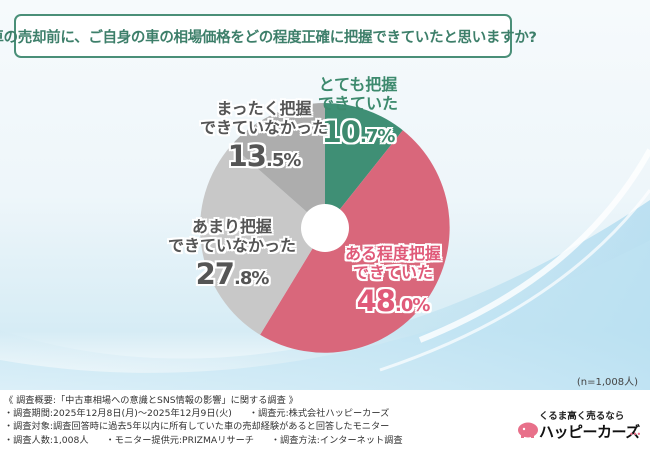  Describe the element at coordinates (46, 440) in the screenshot. I see `survey-respondents: ・調査人数:1,008人` at that location.